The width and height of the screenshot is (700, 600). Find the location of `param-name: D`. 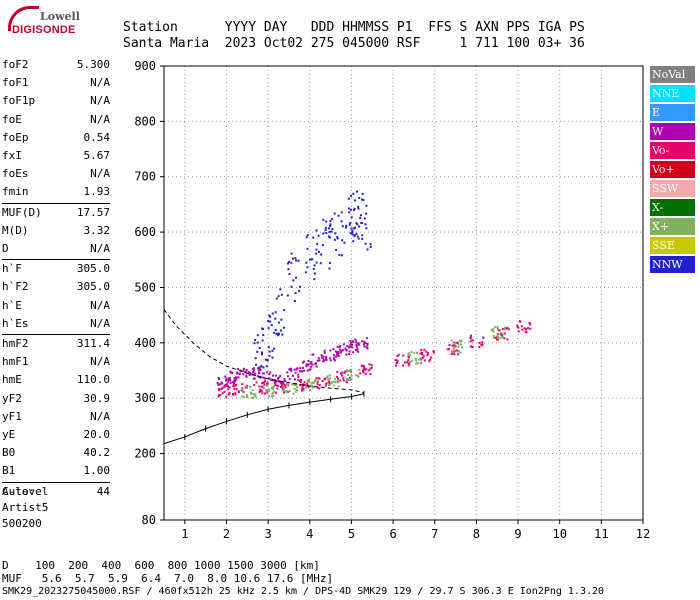

param-name: D is located at coordinates (5, 248).